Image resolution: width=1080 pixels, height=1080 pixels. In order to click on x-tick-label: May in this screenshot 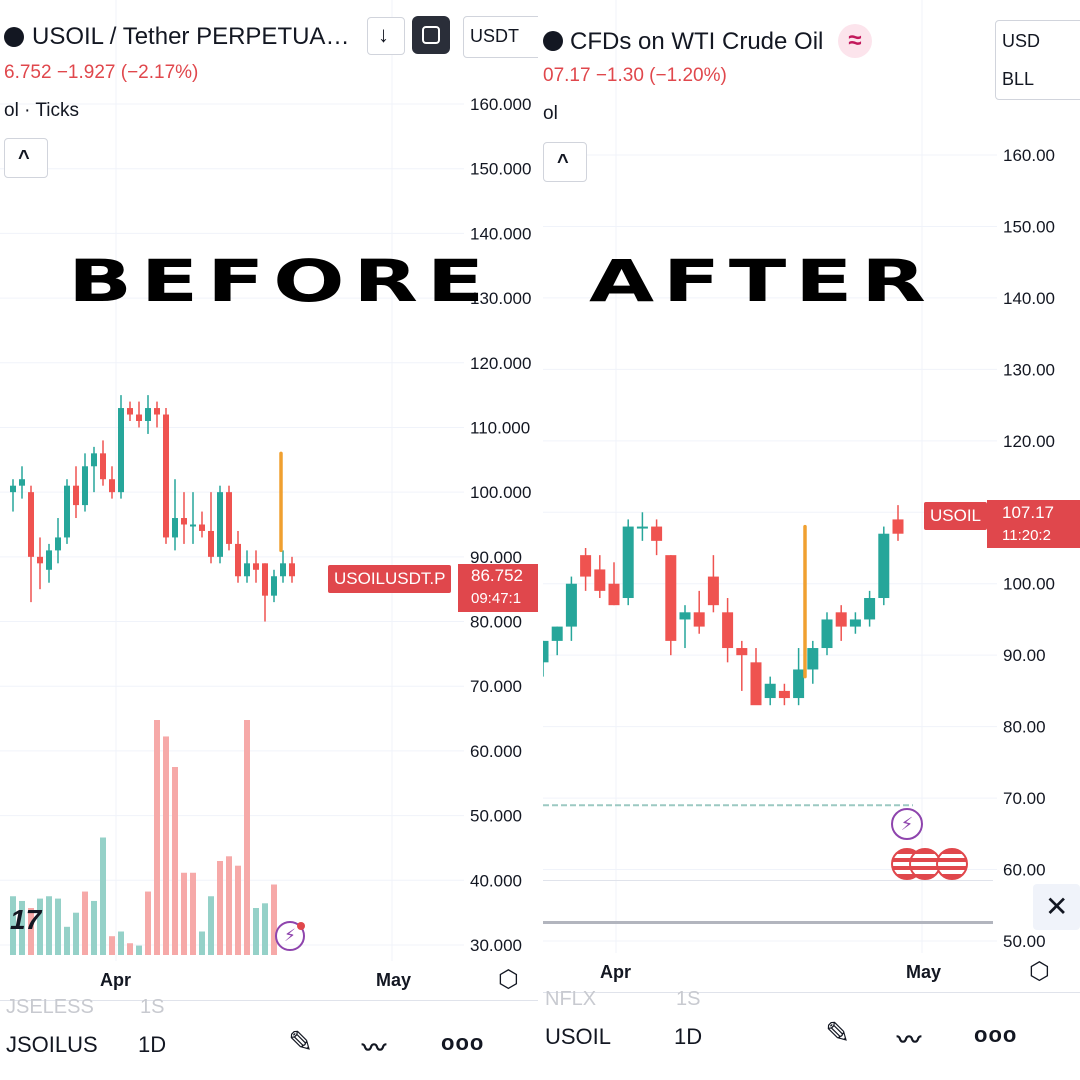, I will do `click(923, 972)`.